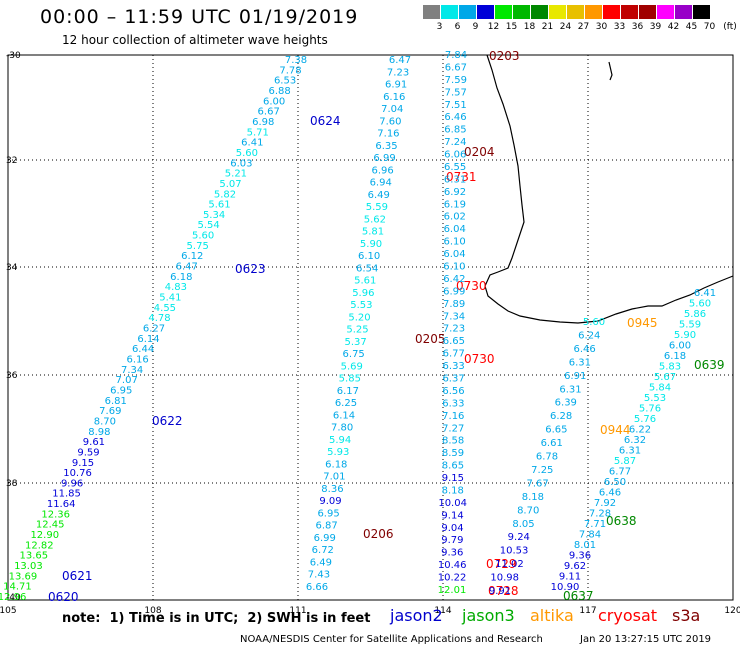 This screenshot has height=650, width=740. I want to click on swh-value: 7.67, so click(537, 483).